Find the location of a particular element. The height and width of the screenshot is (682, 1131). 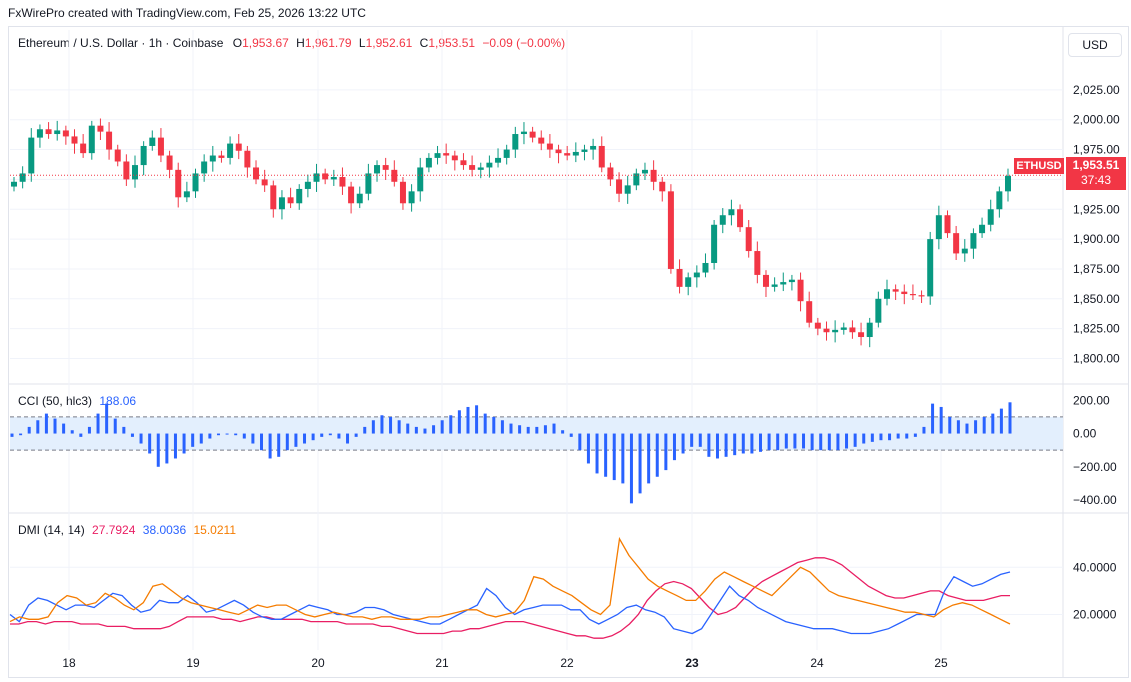

adx-value: 15.0211 is located at coordinates (215, 530).